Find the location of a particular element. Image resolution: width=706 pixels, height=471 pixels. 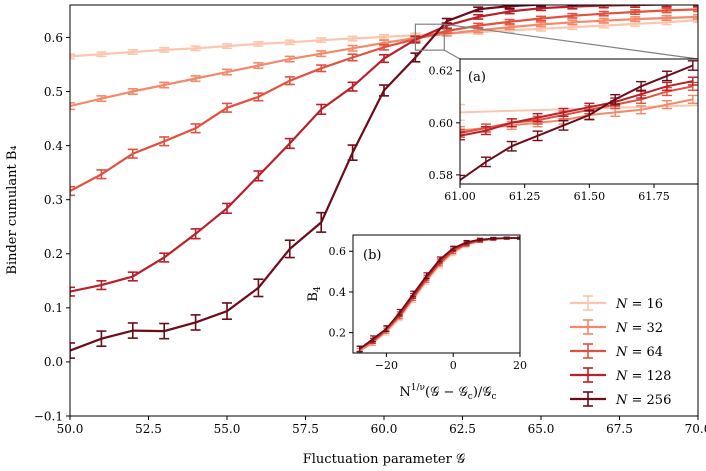

main-xtick-label: 50.0 is located at coordinates (70, 429).